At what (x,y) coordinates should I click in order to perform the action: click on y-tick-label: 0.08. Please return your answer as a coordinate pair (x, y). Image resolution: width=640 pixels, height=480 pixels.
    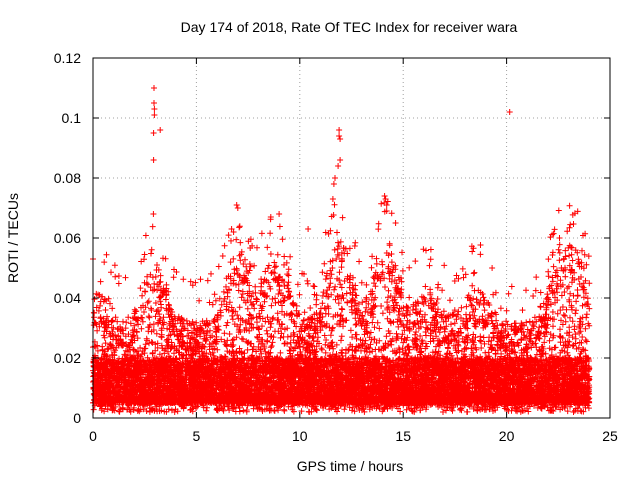
    Looking at the image, I should click on (67, 178).